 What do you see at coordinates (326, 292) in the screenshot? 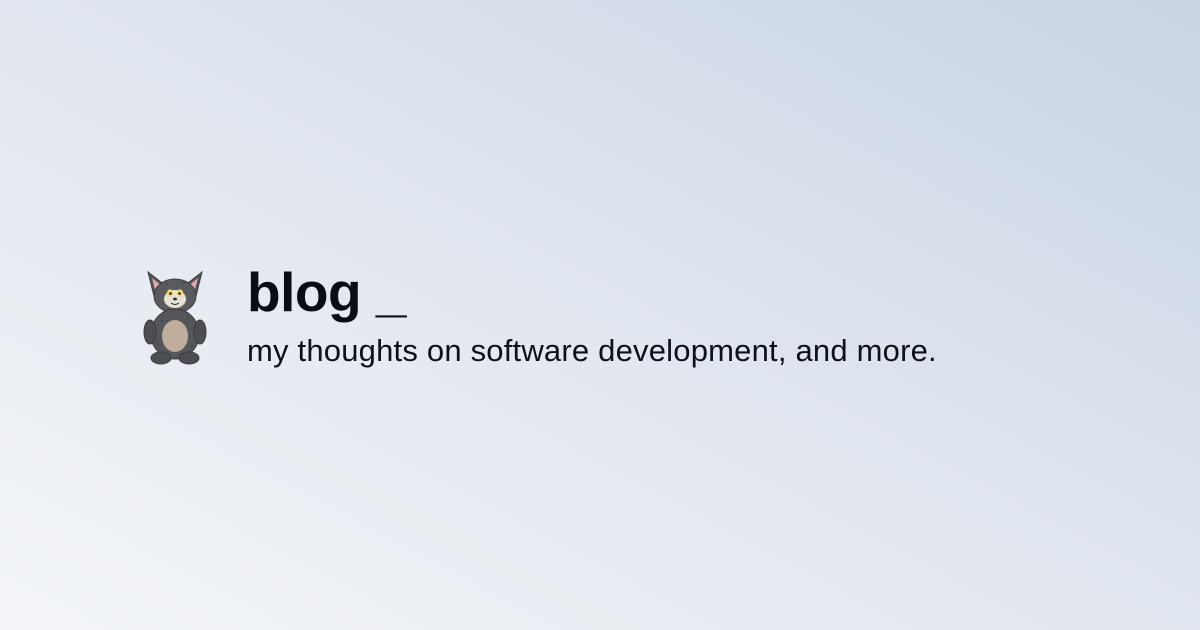
I see `blog-title: blog _` at bounding box center [326, 292].